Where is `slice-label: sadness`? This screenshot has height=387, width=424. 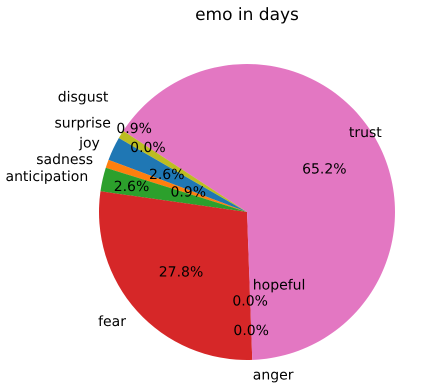 slice-label: sadness is located at coordinates (65, 160).